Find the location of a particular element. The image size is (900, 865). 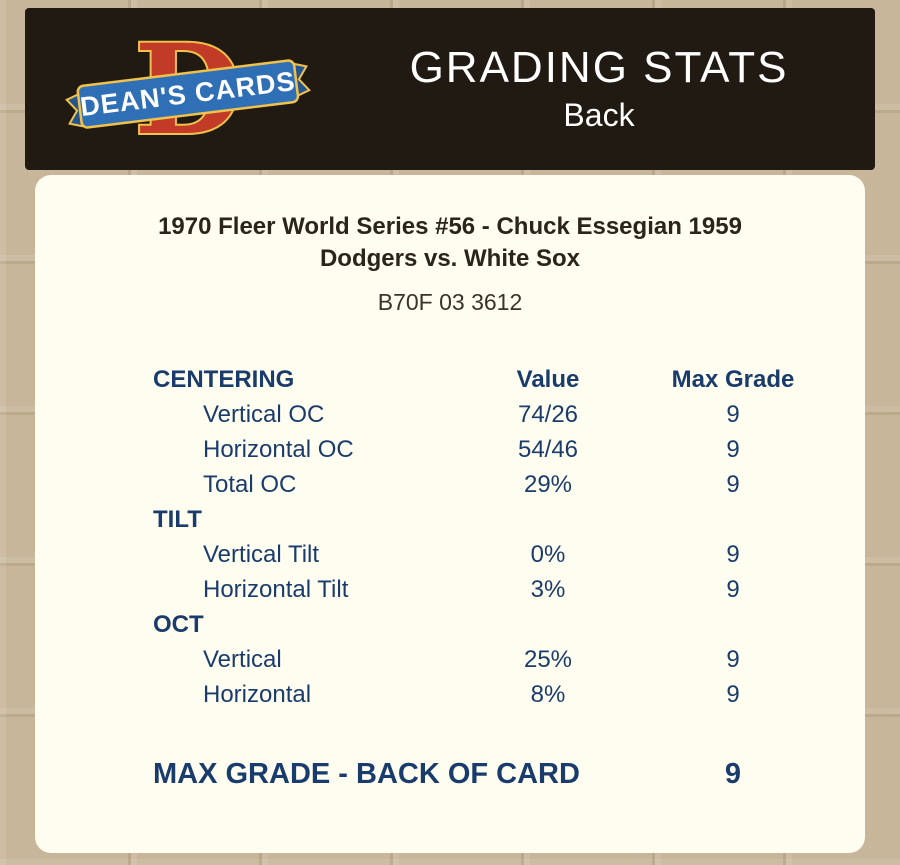

table-row: Vertical OC 74/26 9 is located at coordinates (509, 414).